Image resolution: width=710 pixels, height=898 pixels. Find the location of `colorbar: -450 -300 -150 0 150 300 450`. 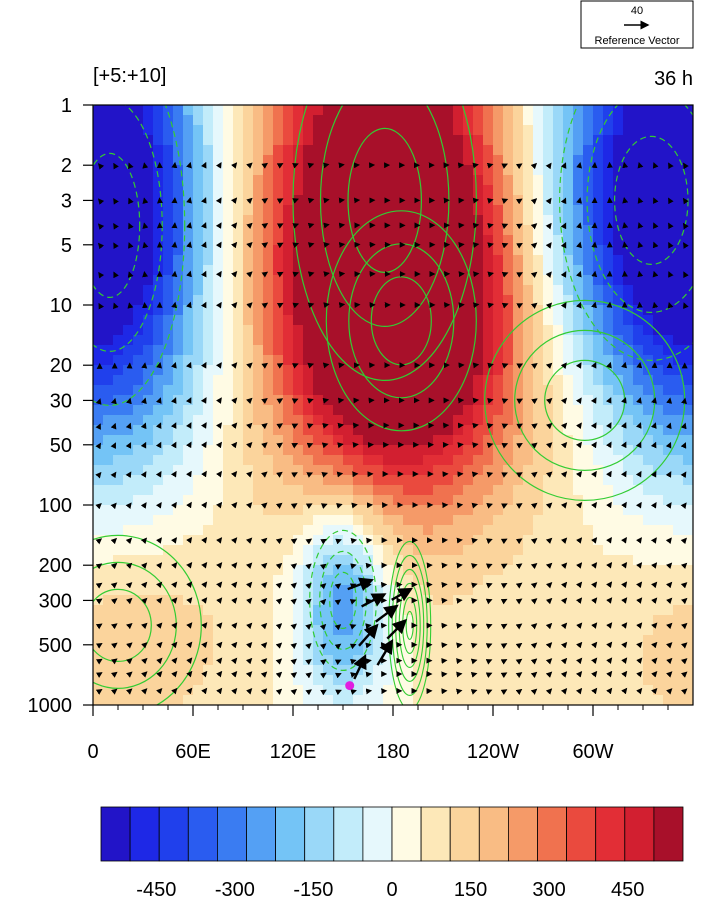

colorbar: -450 -300 -150 0 150 300 450 is located at coordinates (392, 852).